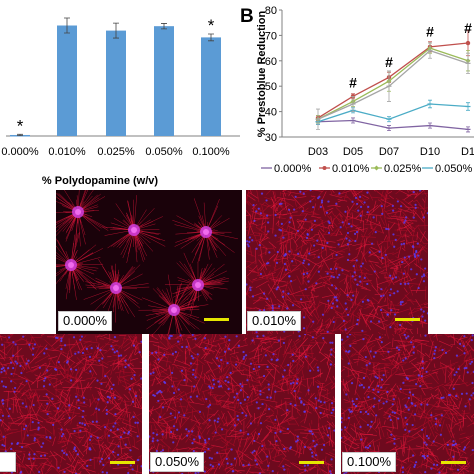 The image size is (474, 474). What do you see at coordinates (389, 62) in the screenshot?
I see `annotation-1: #` at bounding box center [389, 62].